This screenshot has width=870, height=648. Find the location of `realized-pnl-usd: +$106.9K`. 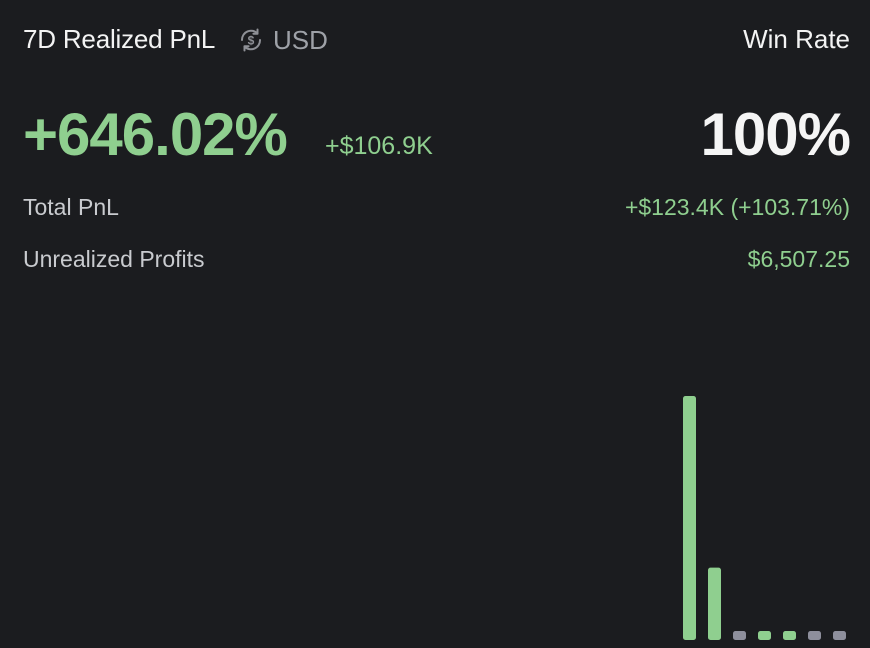

realized-pnl-usd: +$106.9K is located at coordinates (379, 146).